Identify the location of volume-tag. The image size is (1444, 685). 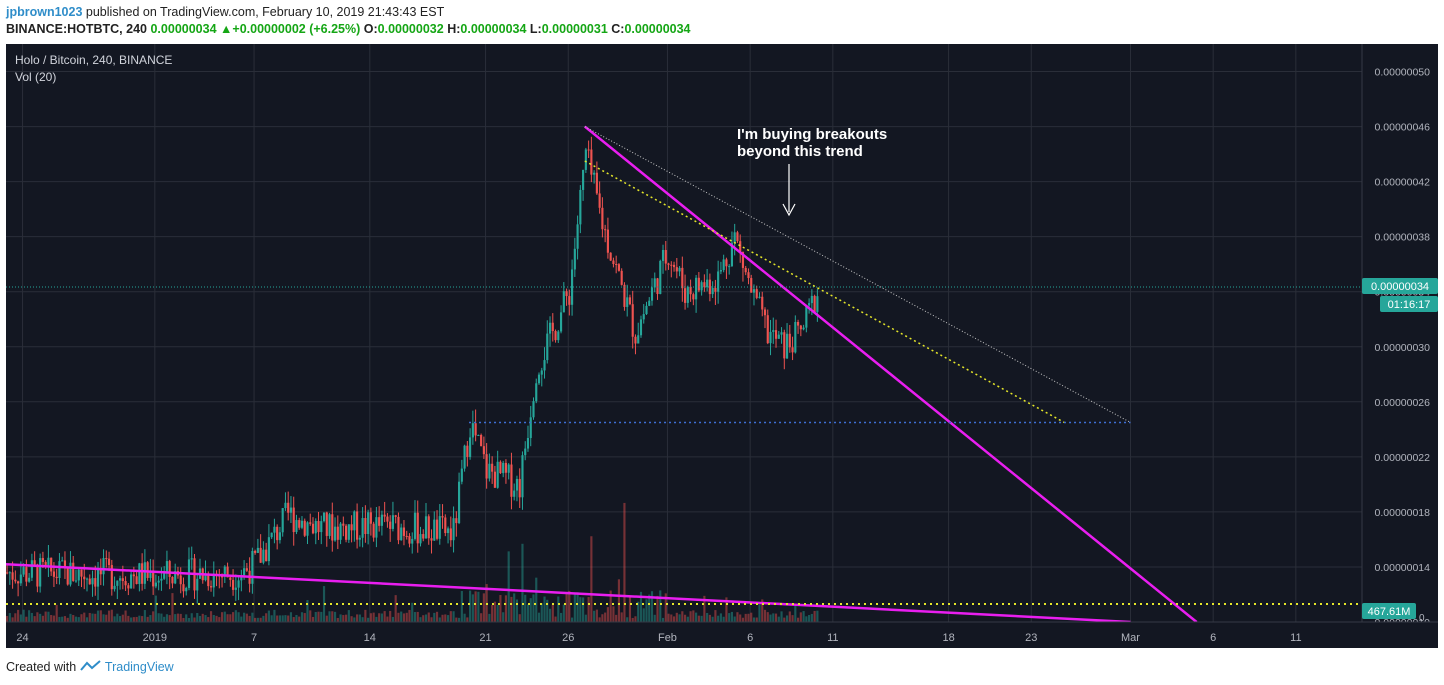
(1389, 611).